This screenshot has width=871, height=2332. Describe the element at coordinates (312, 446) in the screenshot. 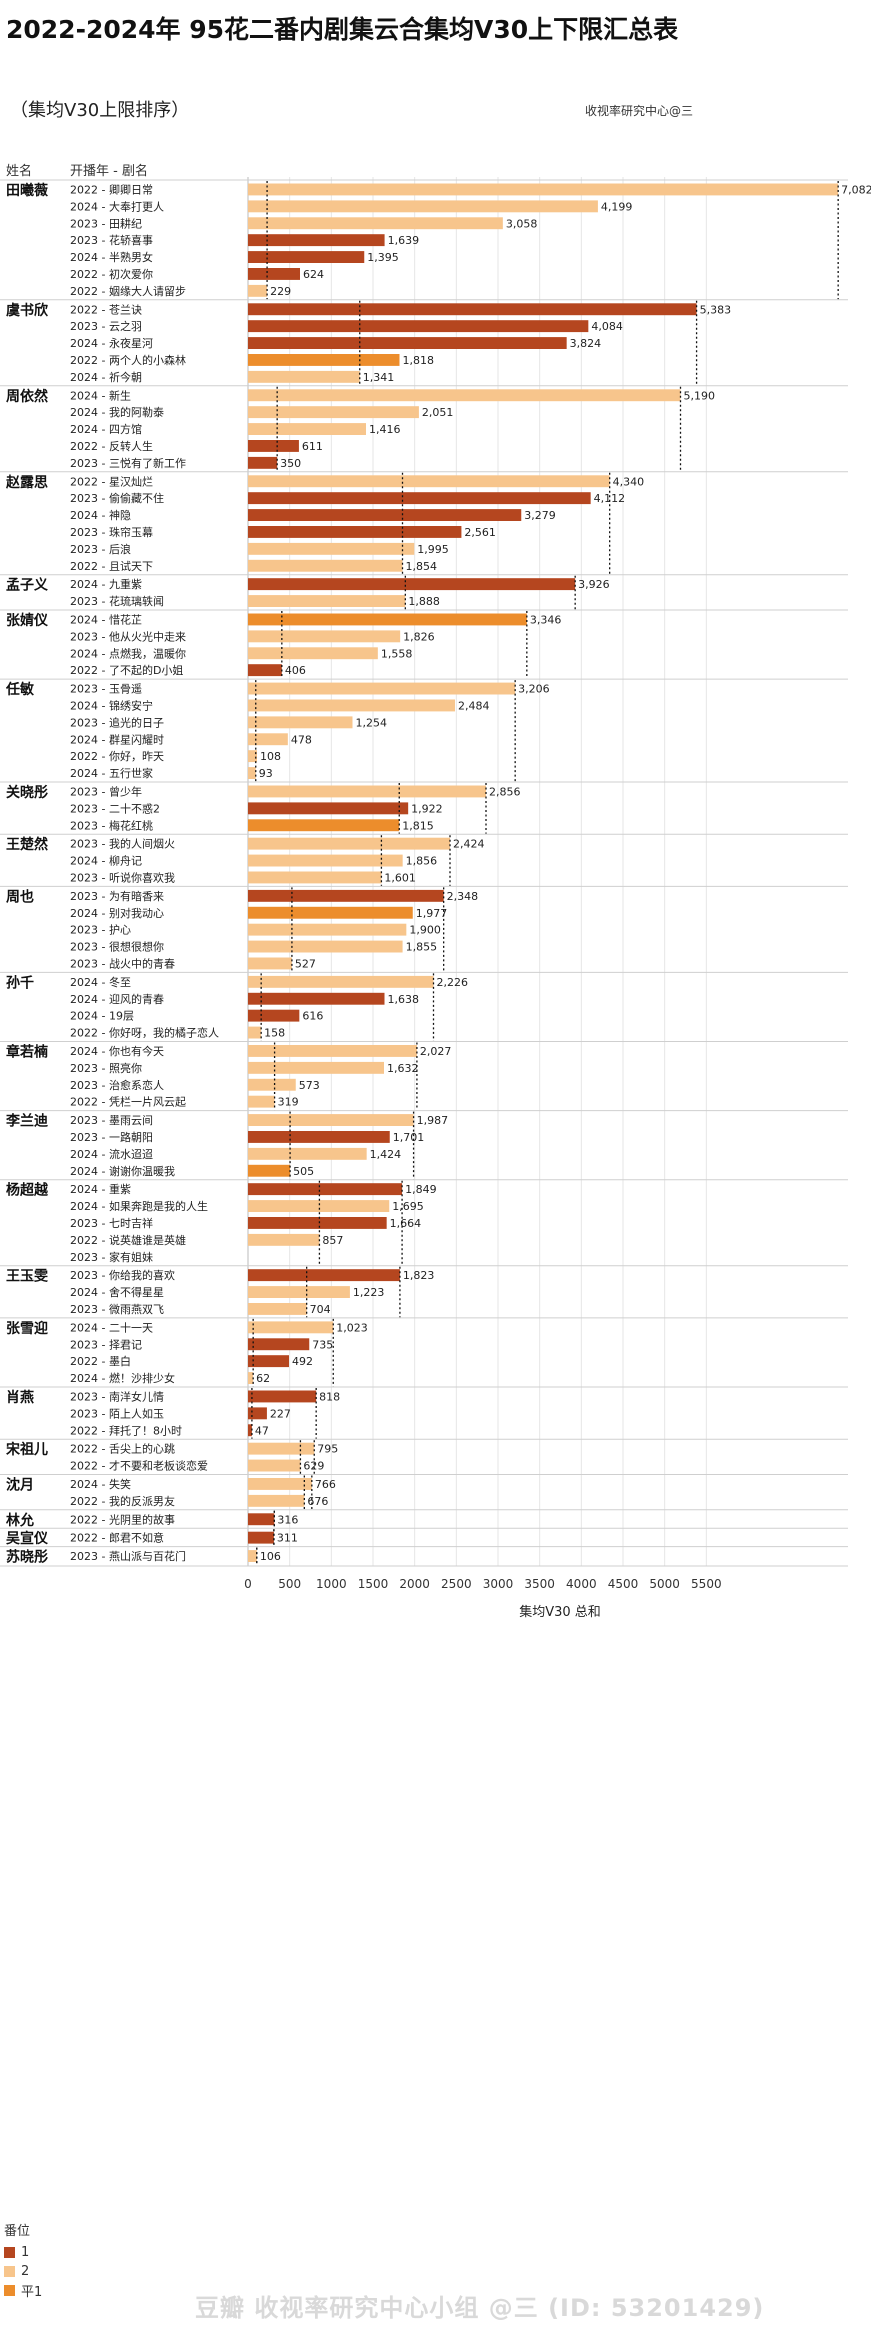

I see `data-label: 611` at that location.